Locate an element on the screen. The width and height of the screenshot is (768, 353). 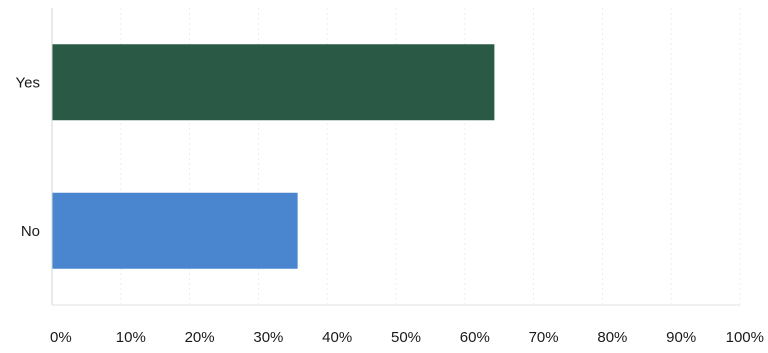
bar-no is located at coordinates (175, 230).